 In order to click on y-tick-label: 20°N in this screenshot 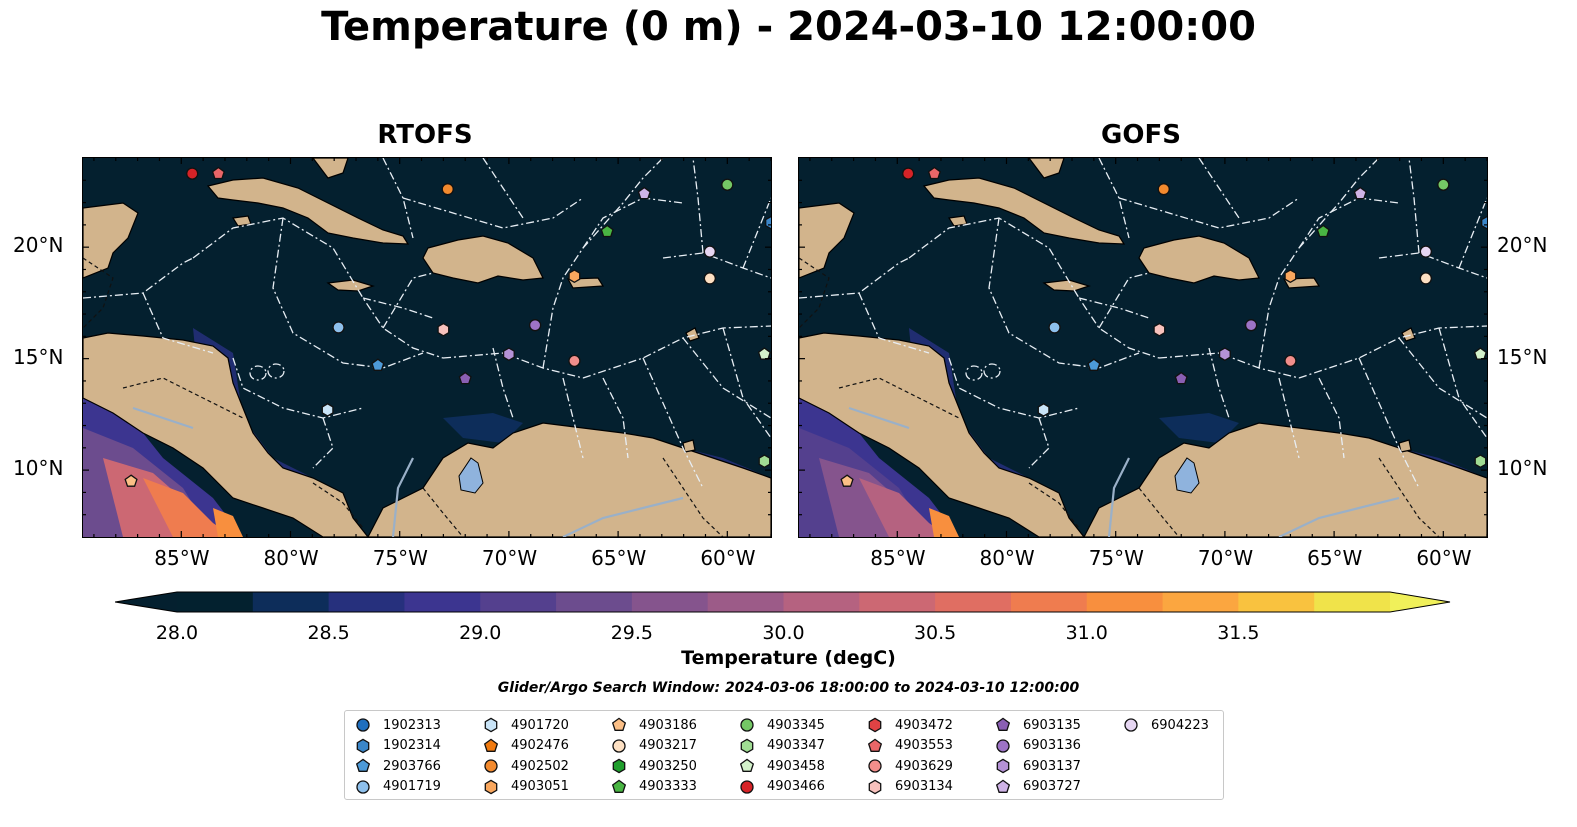, I will do `click(1522, 245)`.